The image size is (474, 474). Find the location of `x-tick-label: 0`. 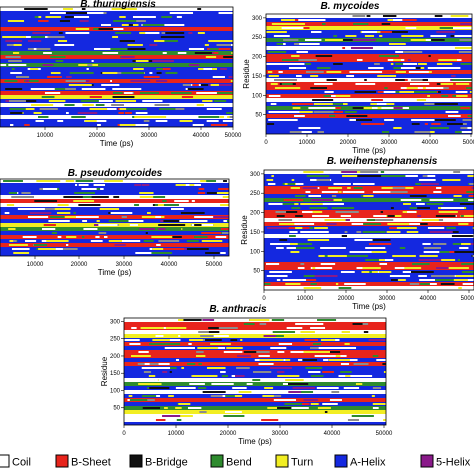

x-tick-label: 0 is located at coordinates (264, 299).